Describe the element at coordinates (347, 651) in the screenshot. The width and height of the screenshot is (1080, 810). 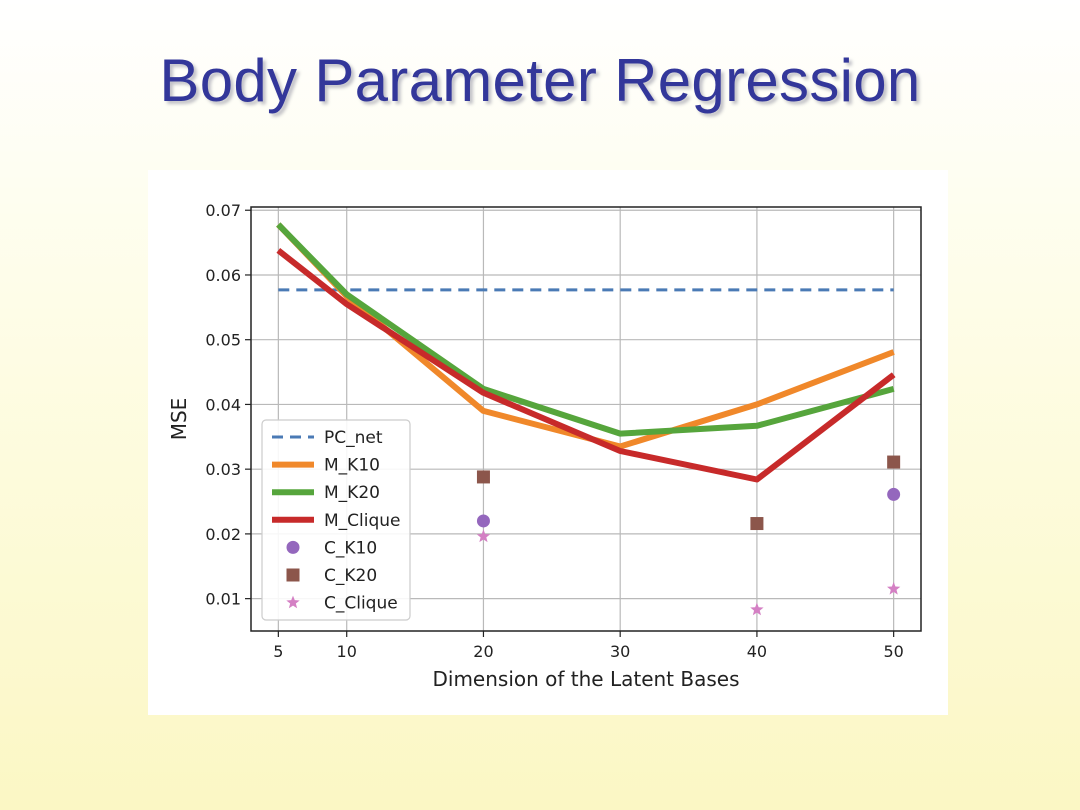
I see `x-tick-label: 10` at that location.